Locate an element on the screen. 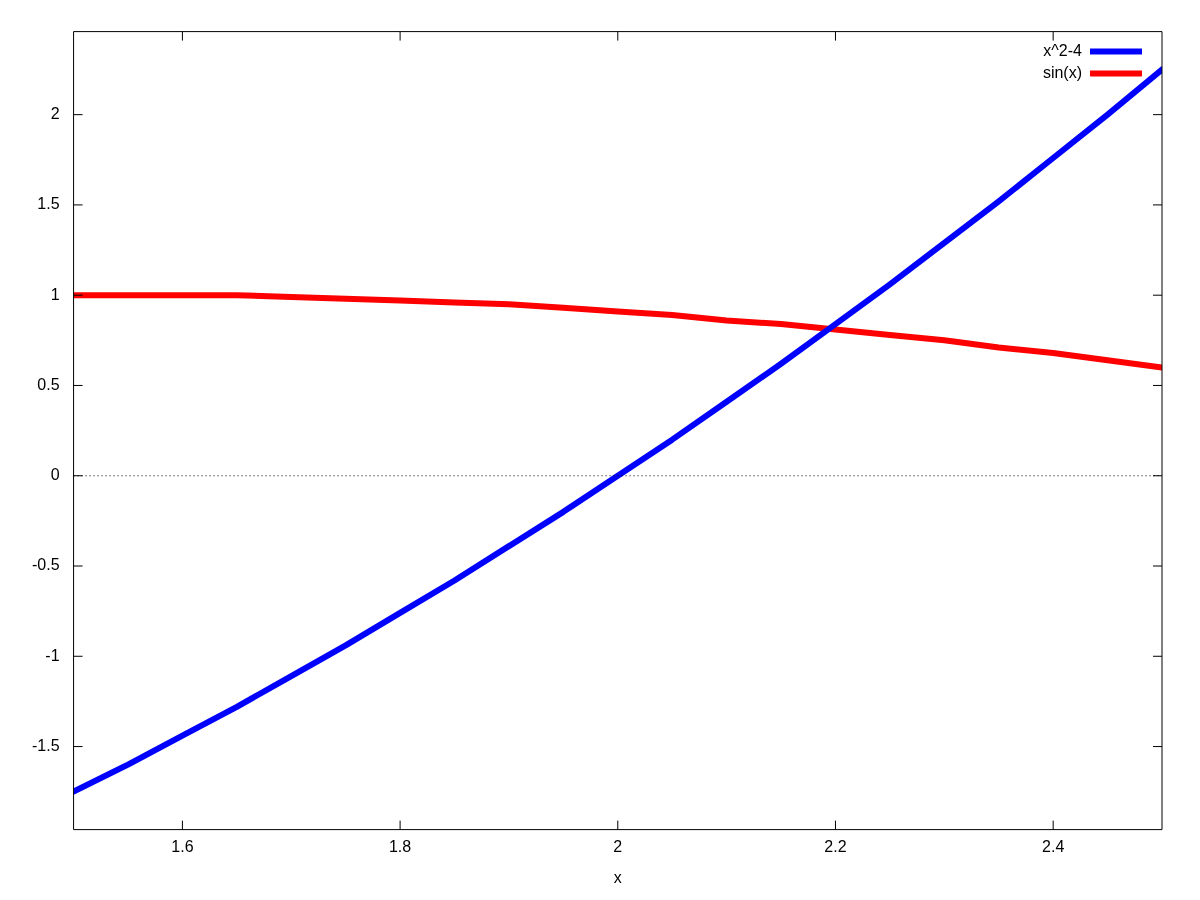  y-tick-label: -1.5 is located at coordinates (45, 745).